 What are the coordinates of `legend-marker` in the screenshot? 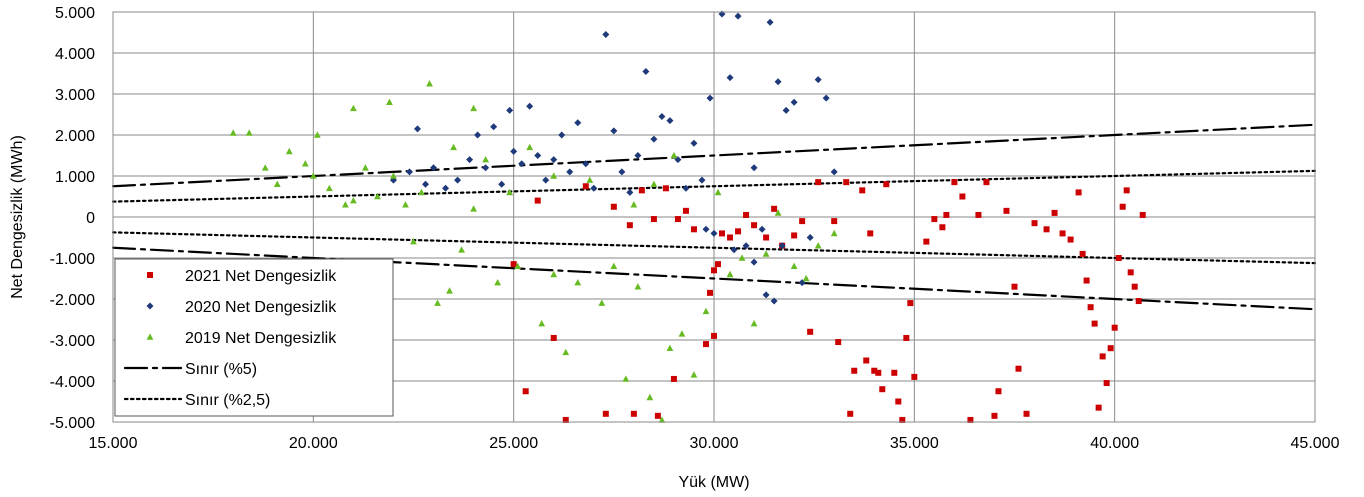 It's located at (150, 275).